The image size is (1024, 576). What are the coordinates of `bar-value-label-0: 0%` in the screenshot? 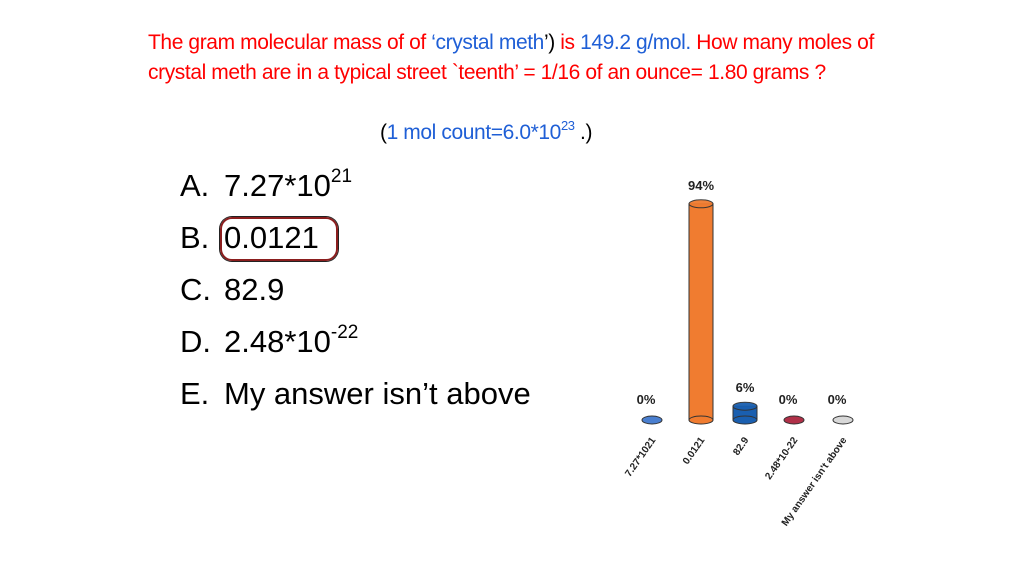 It's located at (646, 399).